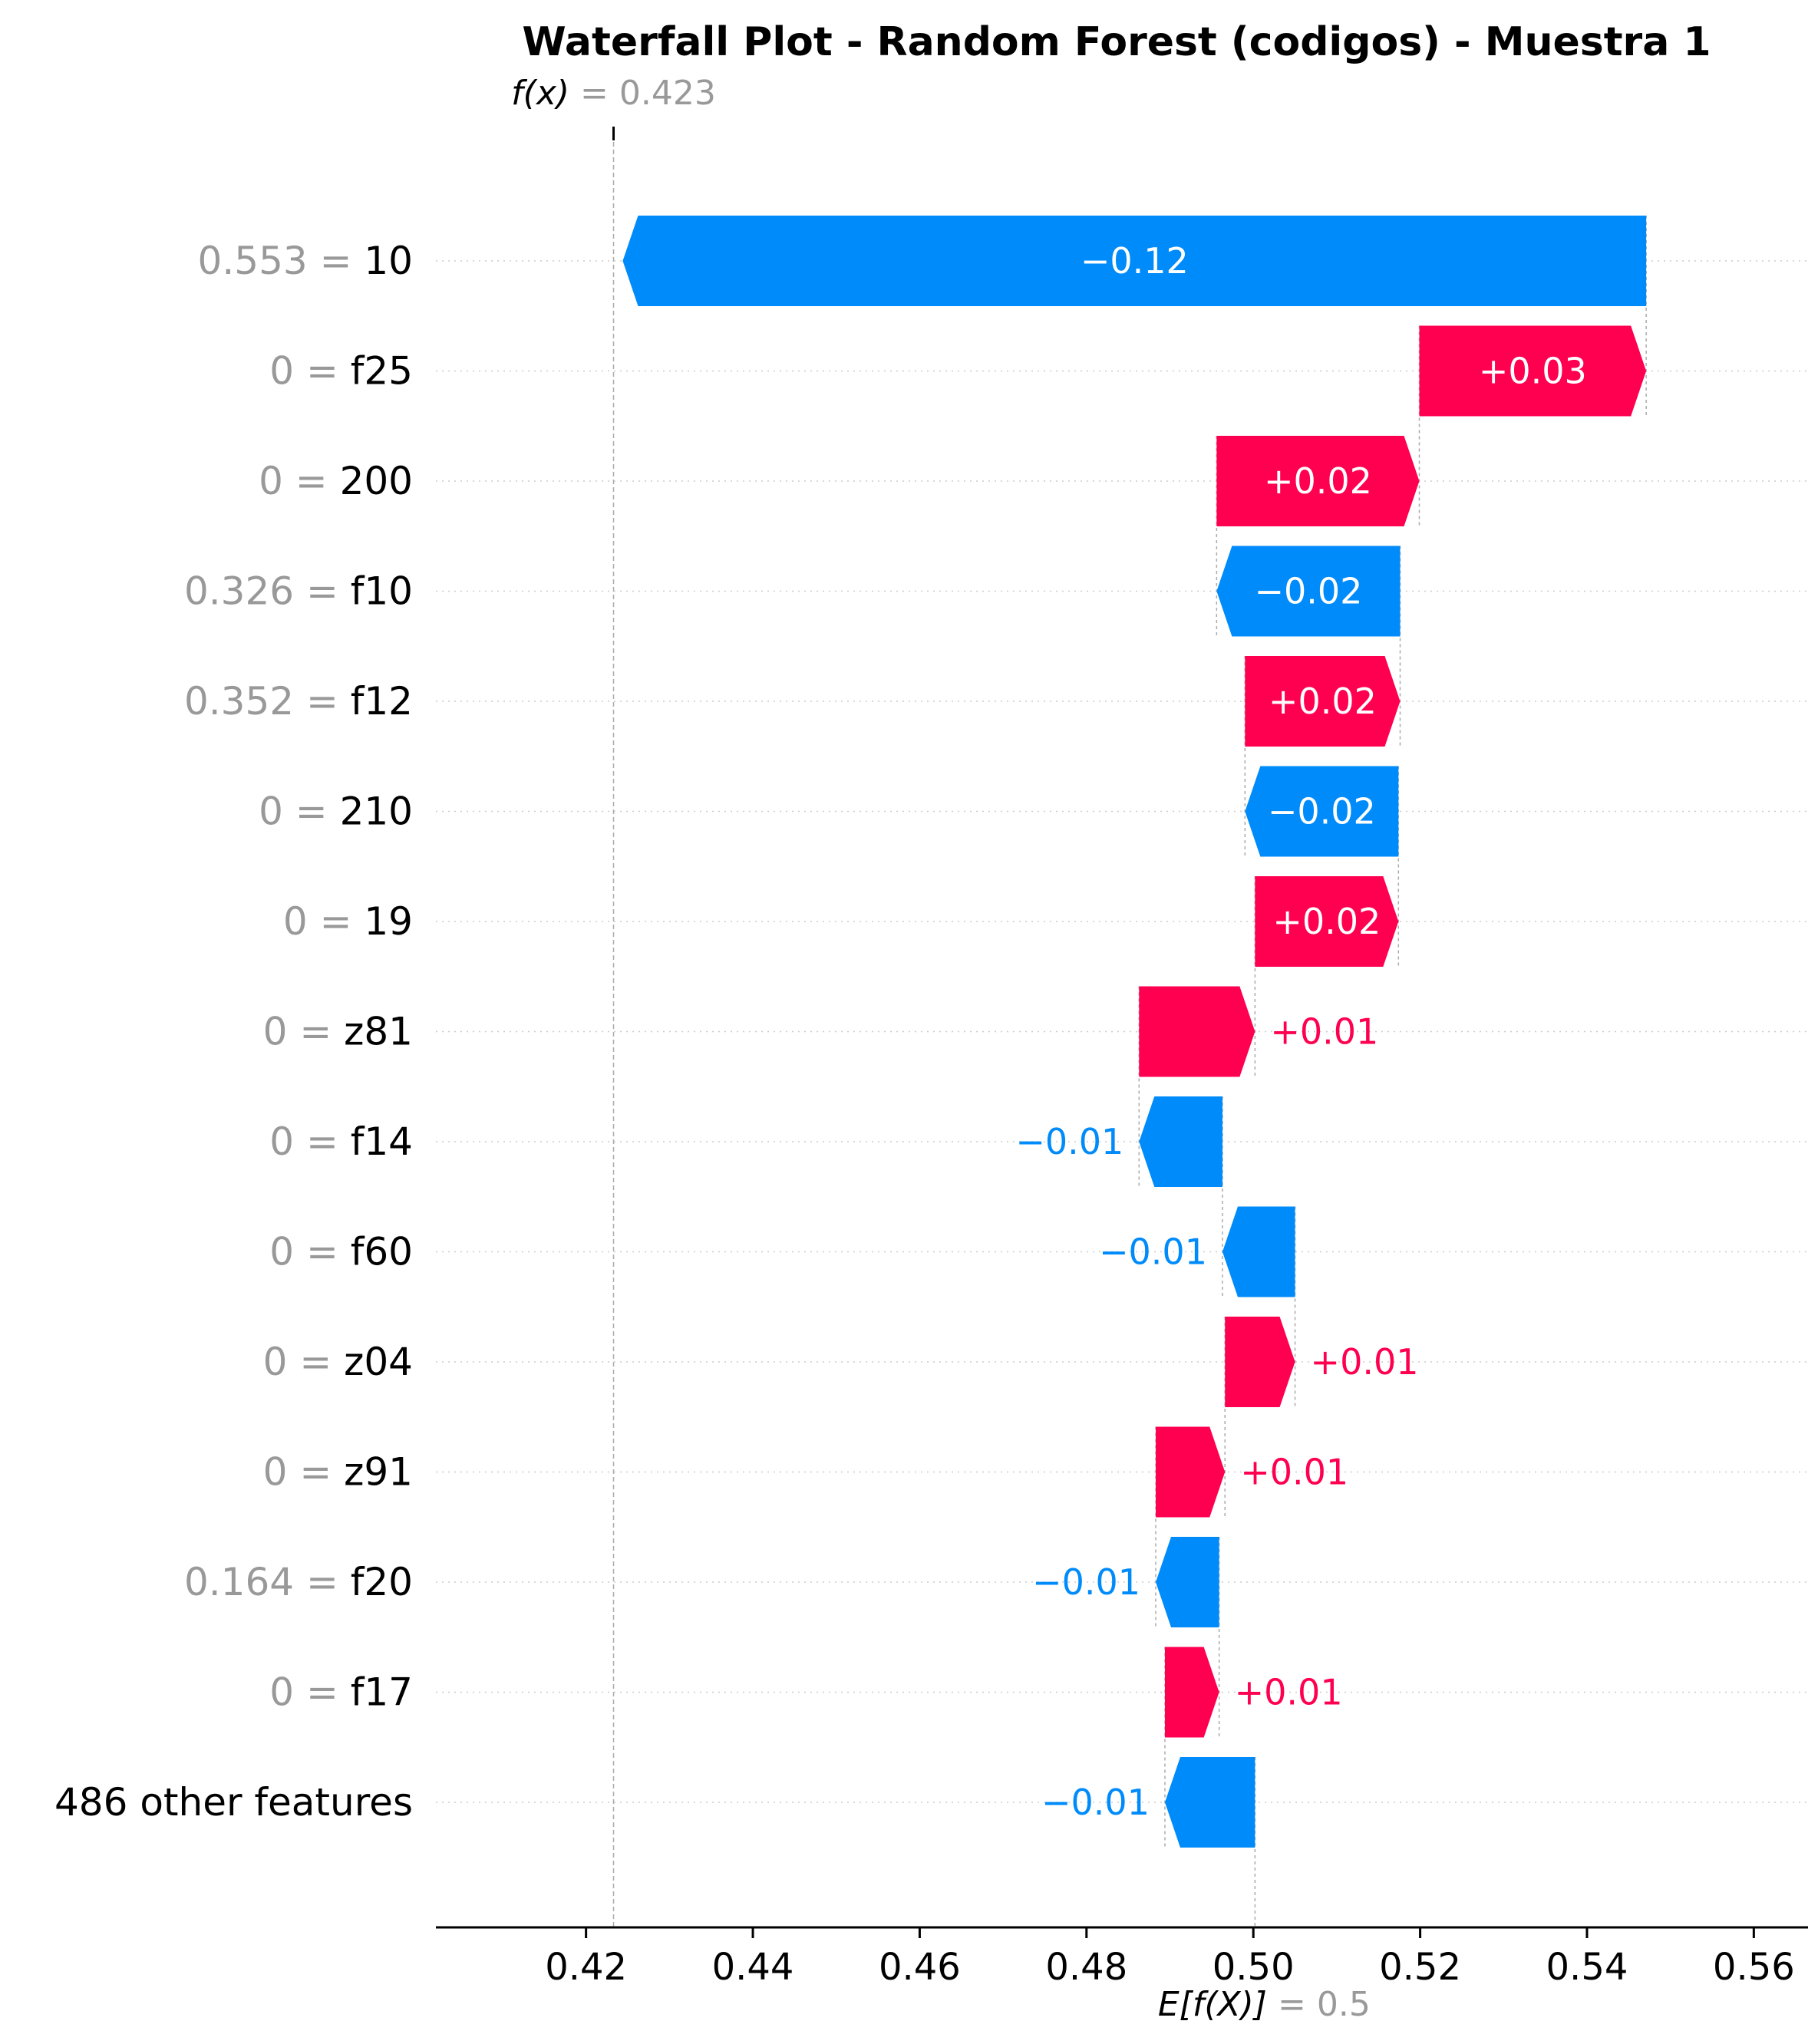  I want to click on feature-label: 0.553 = 10, so click(305, 261).